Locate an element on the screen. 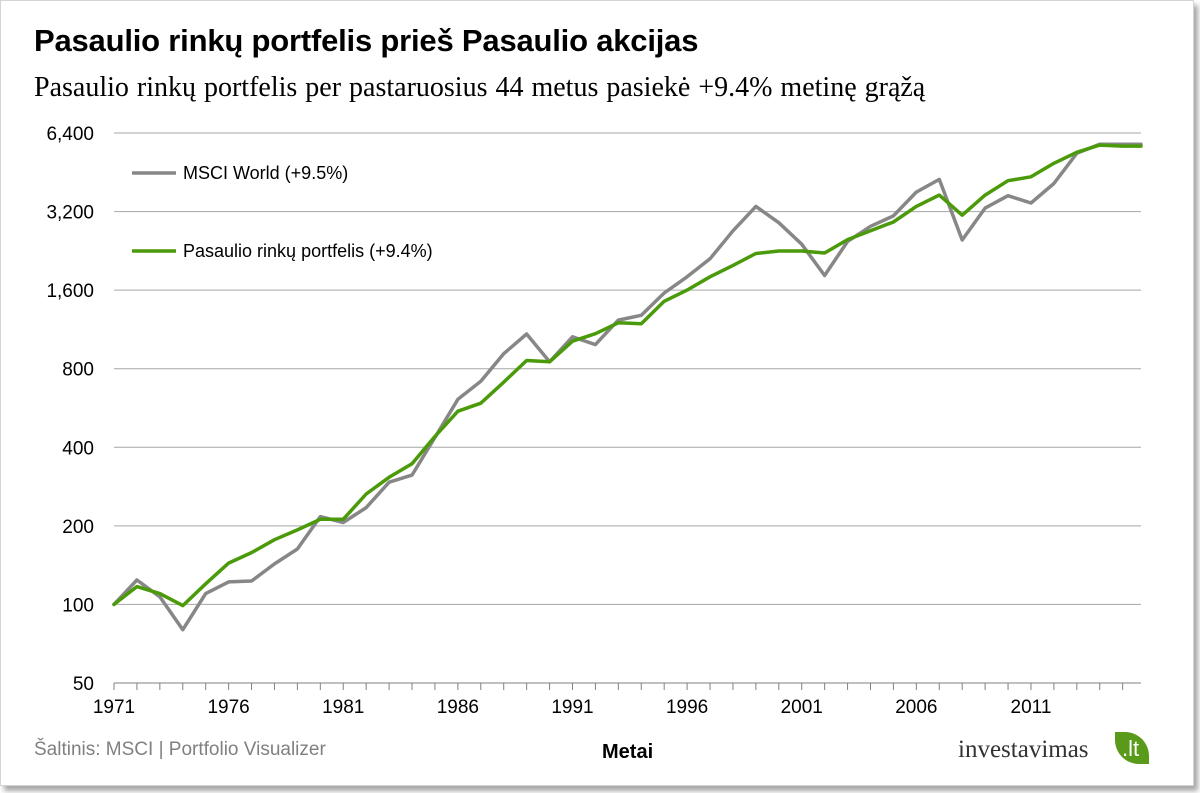  legend-label: MSCI World (+9.5%) is located at coordinates (265, 173).